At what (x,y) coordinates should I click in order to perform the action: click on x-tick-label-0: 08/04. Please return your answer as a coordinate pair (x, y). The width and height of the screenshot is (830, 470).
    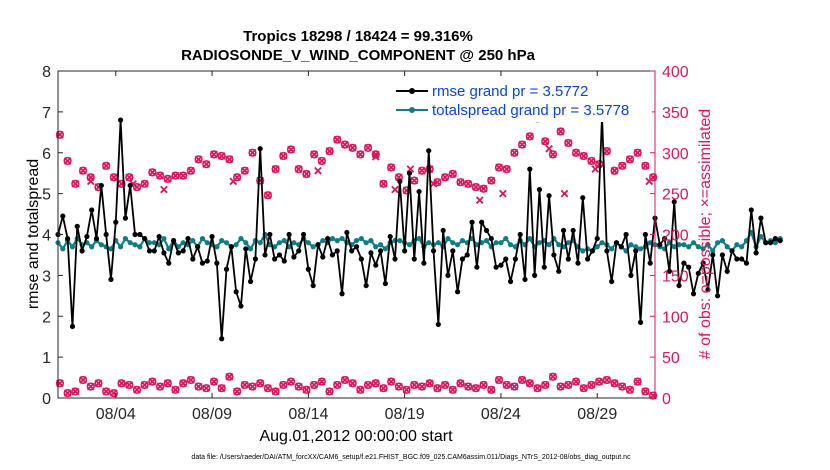
    Looking at the image, I should click on (116, 414).